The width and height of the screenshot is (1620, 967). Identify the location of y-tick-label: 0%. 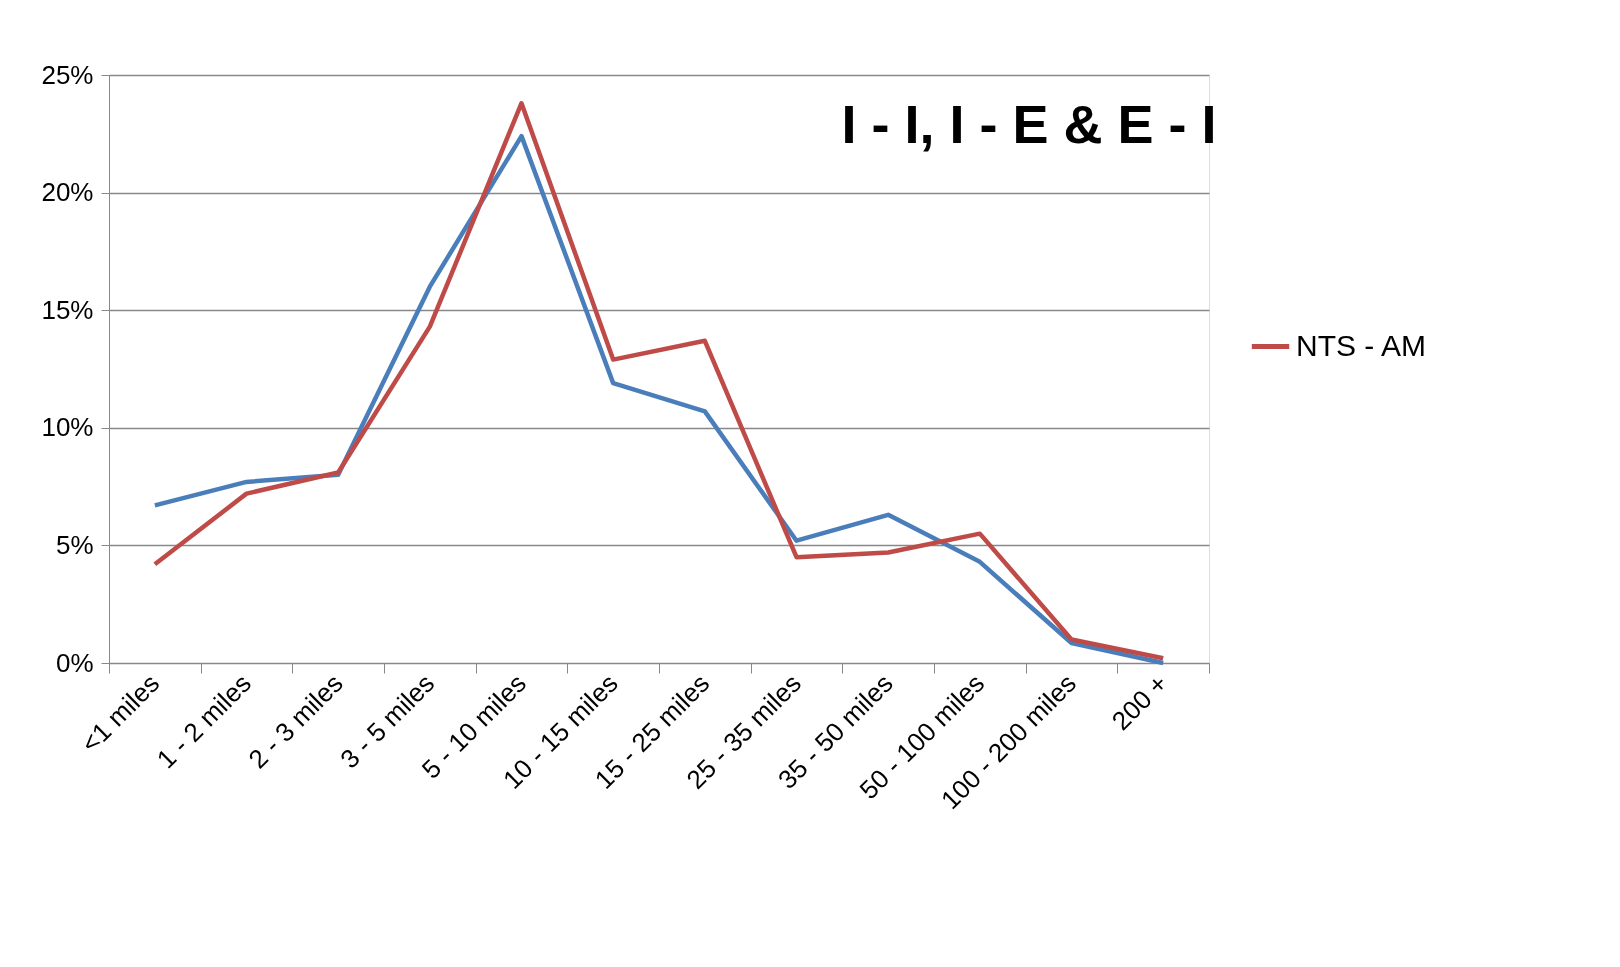
(74, 662).